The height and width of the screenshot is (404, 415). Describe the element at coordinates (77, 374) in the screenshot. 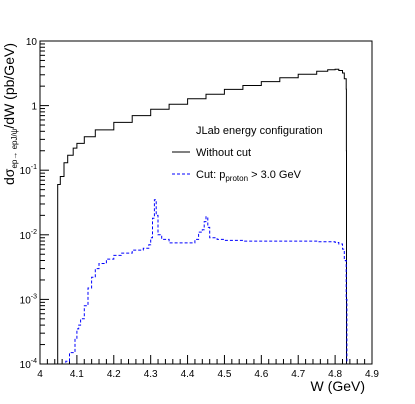

I see `x-tick-label: 4.1` at that location.